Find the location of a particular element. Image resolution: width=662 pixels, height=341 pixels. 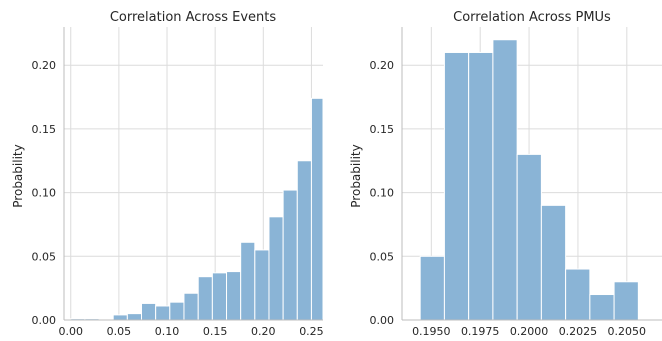

x-tick-label: 0.10 is located at coordinates (167, 331).